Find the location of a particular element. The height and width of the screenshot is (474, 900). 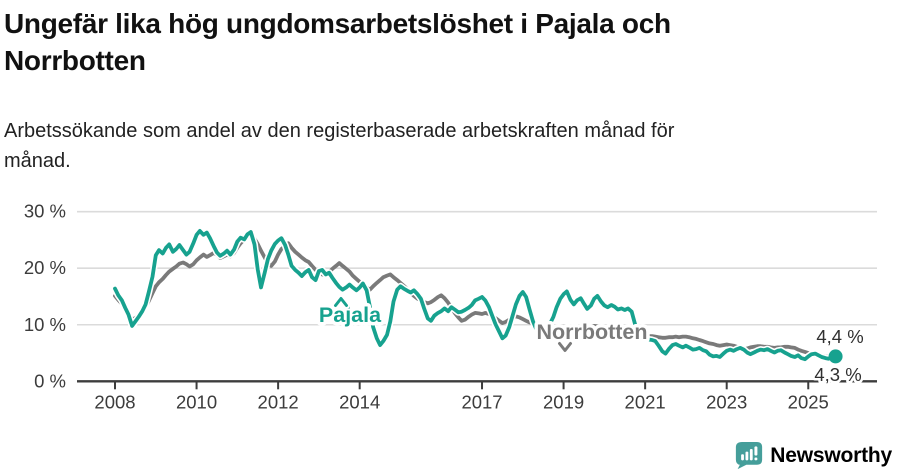

series-label-norrbotten: Norrbotten is located at coordinates (591, 332).